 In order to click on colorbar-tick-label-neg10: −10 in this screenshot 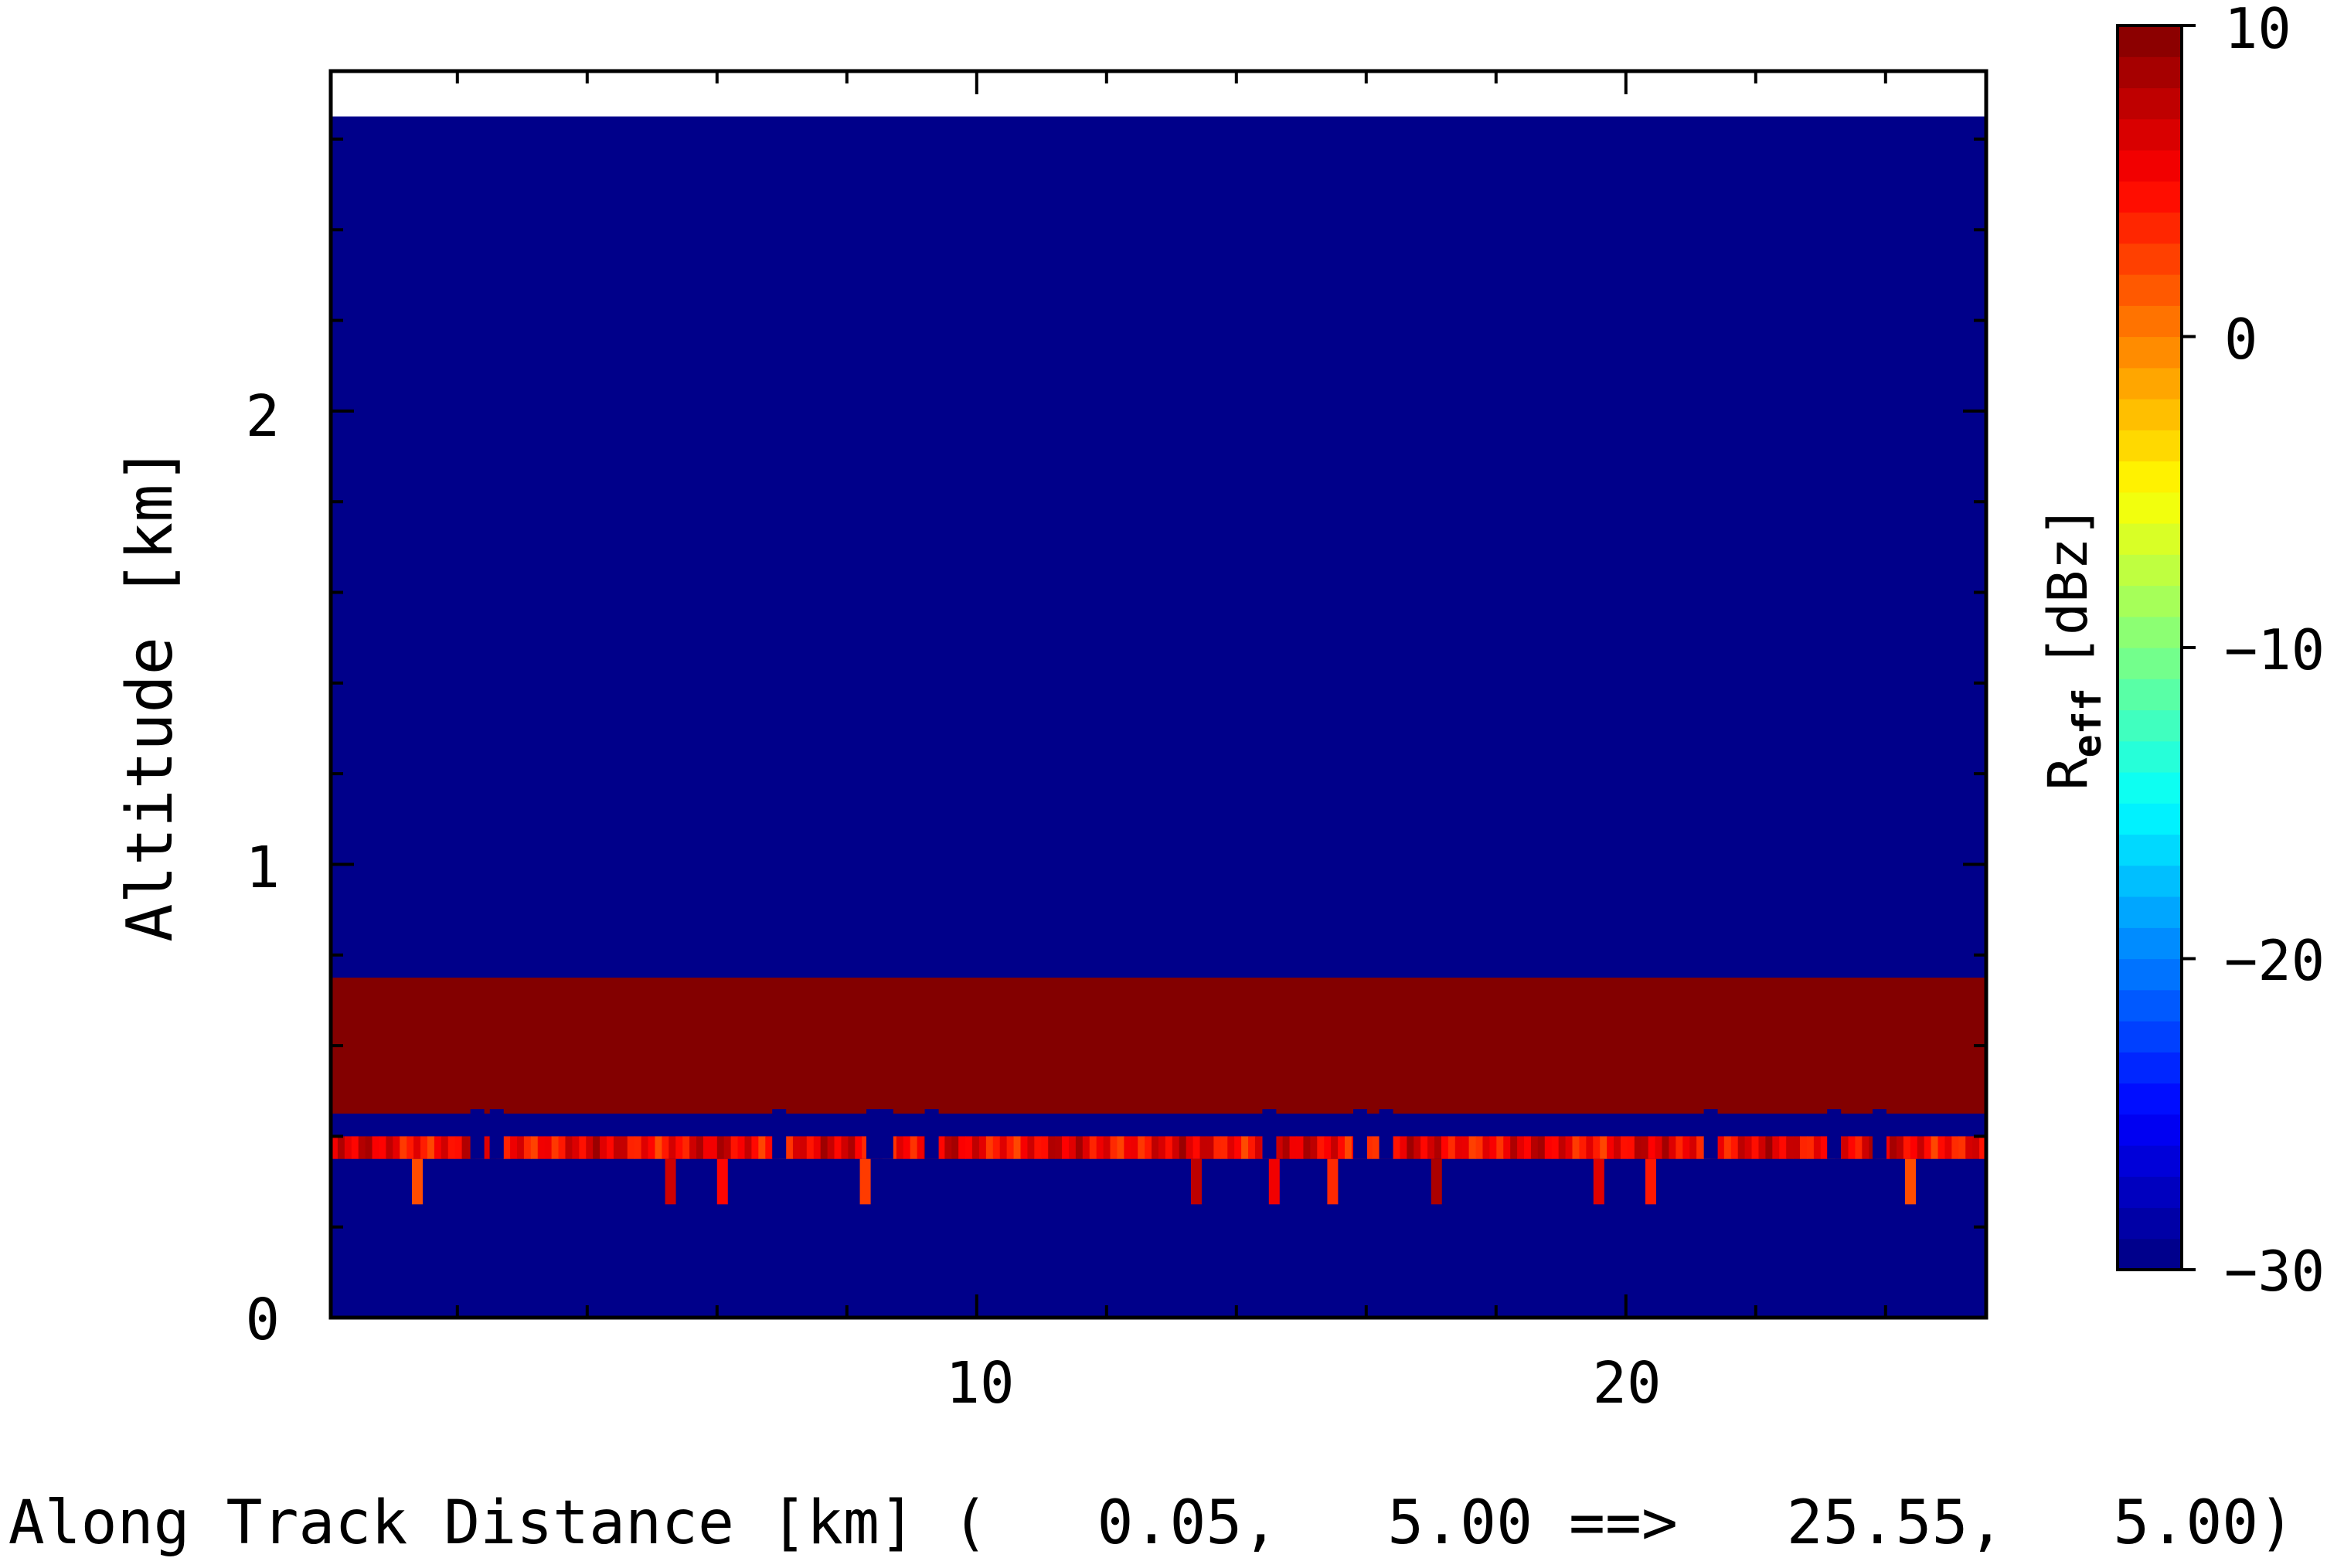, I will do `click(2274, 649)`.